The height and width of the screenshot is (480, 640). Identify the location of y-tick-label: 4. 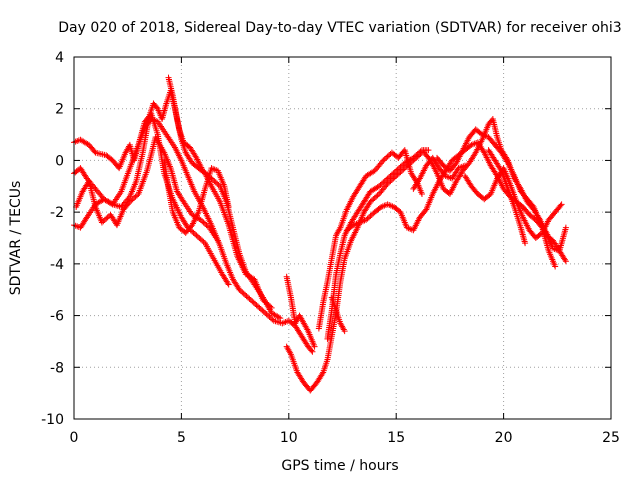
(59, 58).